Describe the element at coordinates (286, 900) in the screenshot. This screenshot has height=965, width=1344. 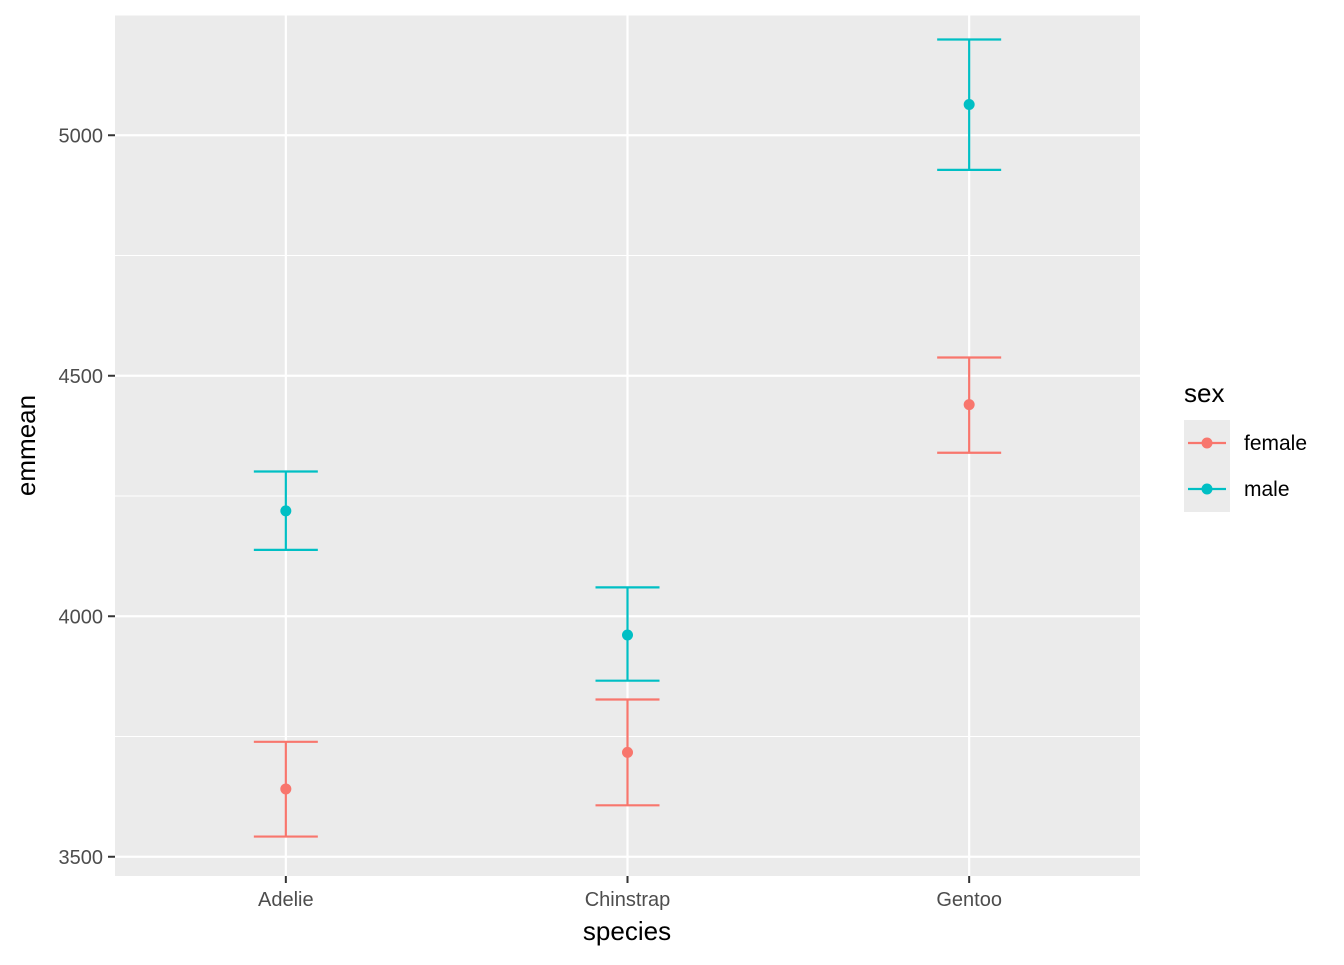
I see `x-tick-label: Adelie` at that location.